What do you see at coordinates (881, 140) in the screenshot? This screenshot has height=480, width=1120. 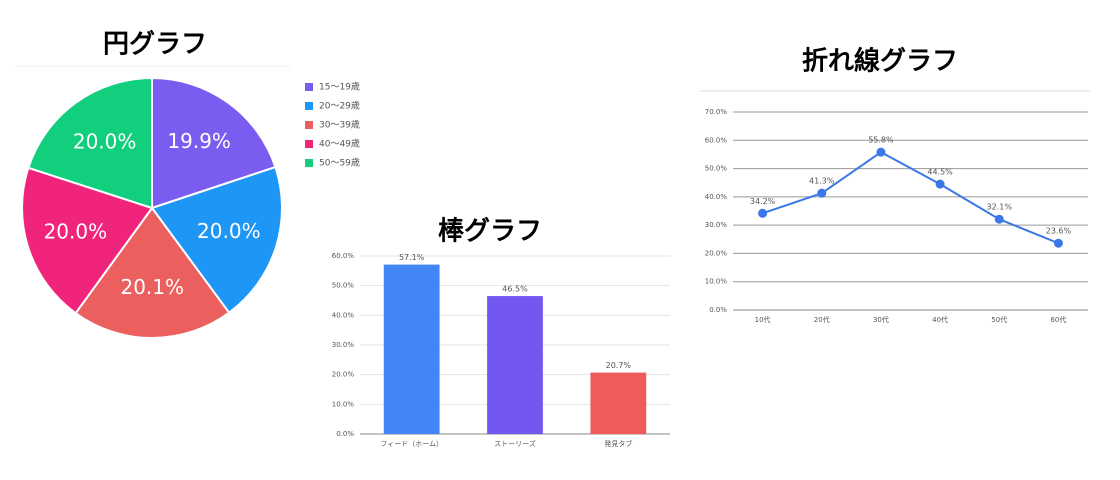 I see `data-label: 55.8%` at bounding box center [881, 140].